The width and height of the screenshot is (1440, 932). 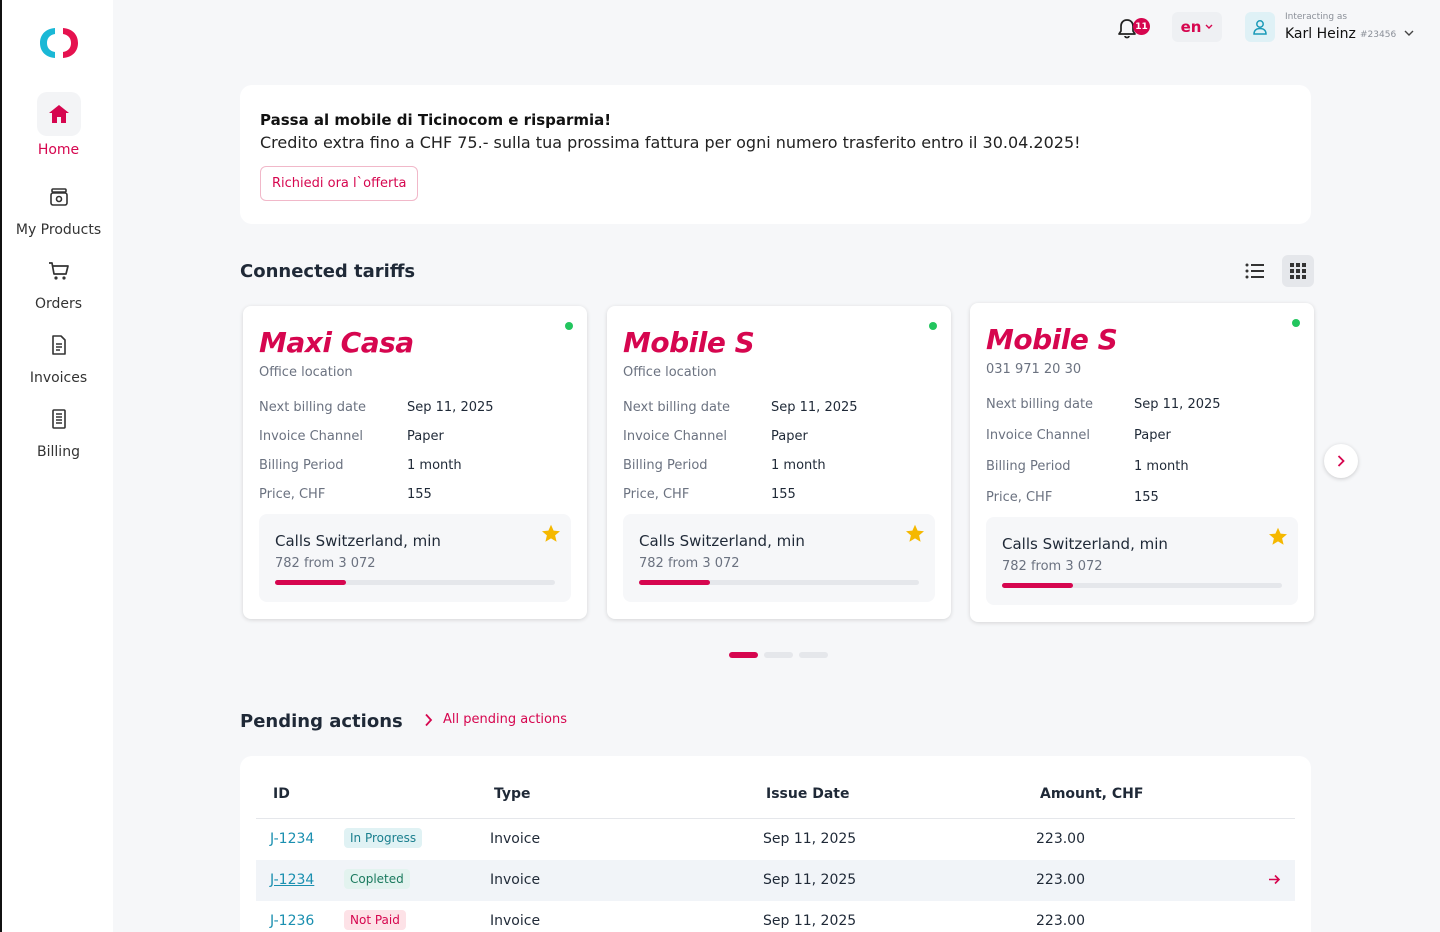 What do you see at coordinates (1274, 881) in the screenshot?
I see `arrow-right-icon` at bounding box center [1274, 881].